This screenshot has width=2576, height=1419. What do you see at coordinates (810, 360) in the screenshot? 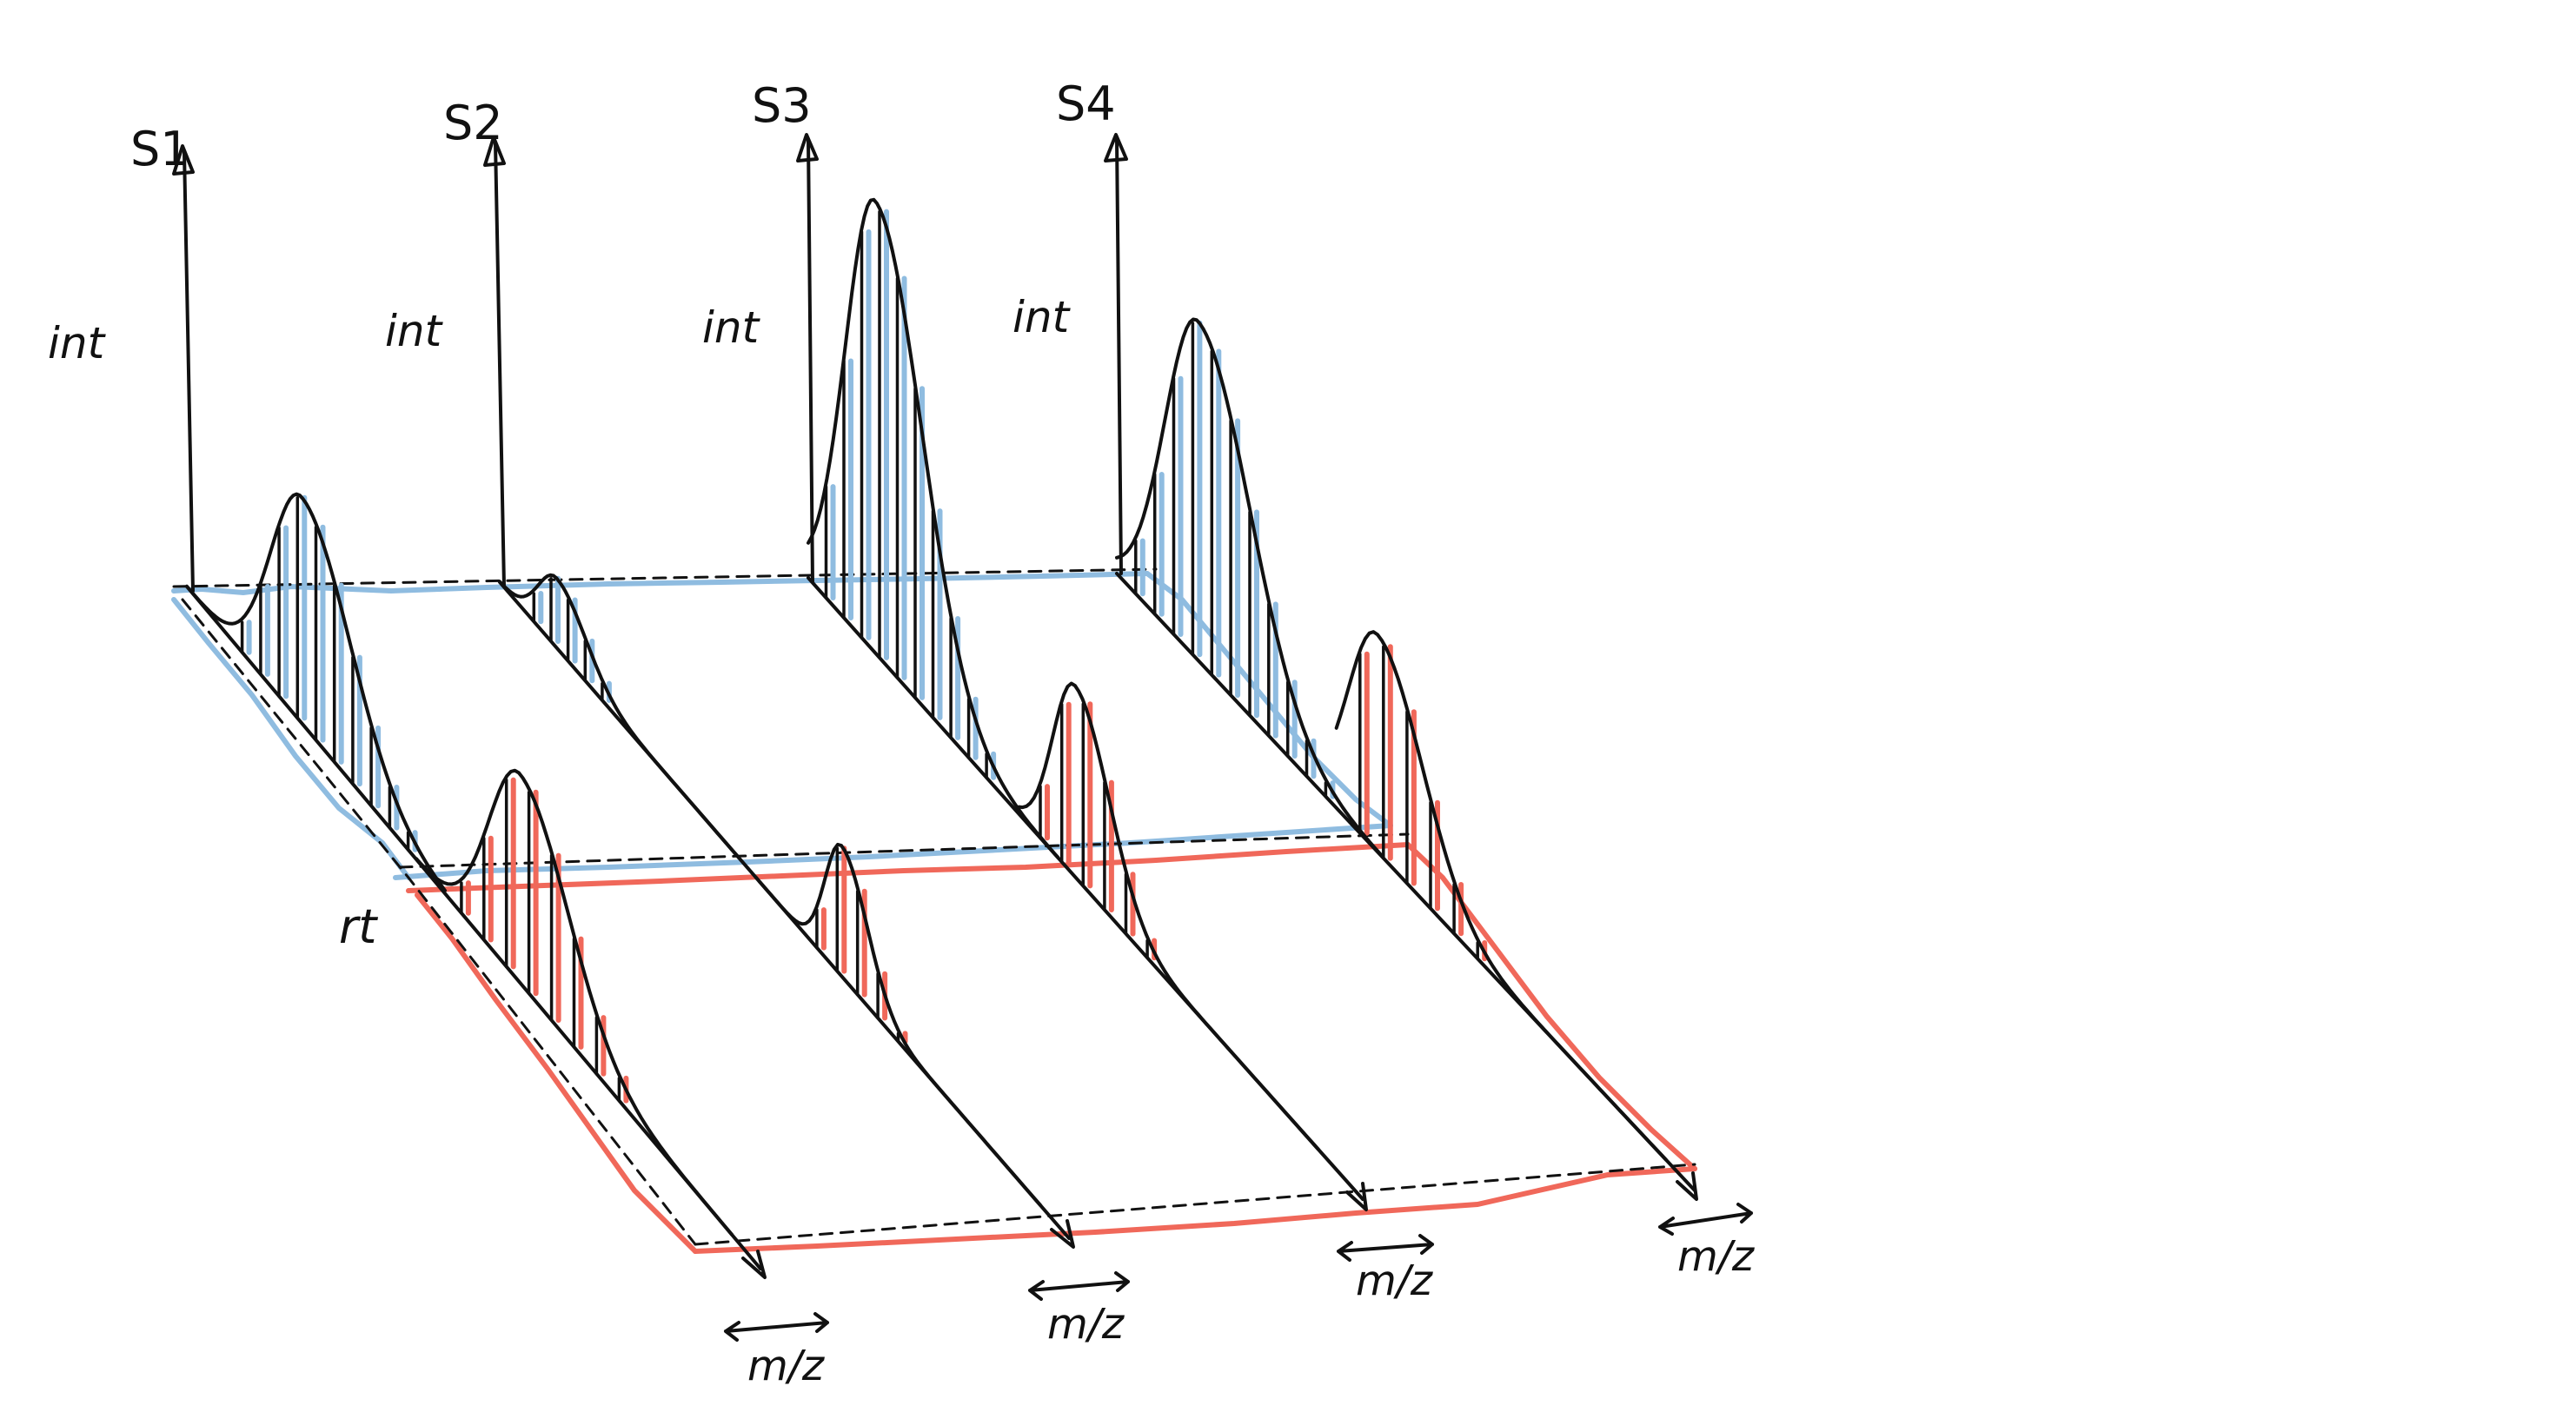
I see `int-axis-s3` at bounding box center [810, 360].